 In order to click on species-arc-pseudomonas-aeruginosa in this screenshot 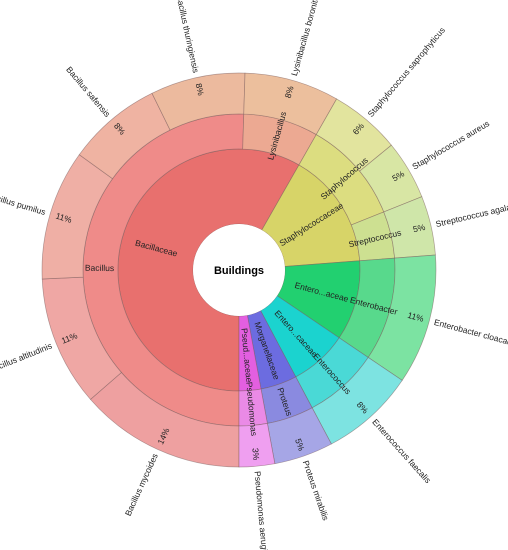, I will do `click(257, 445)`.